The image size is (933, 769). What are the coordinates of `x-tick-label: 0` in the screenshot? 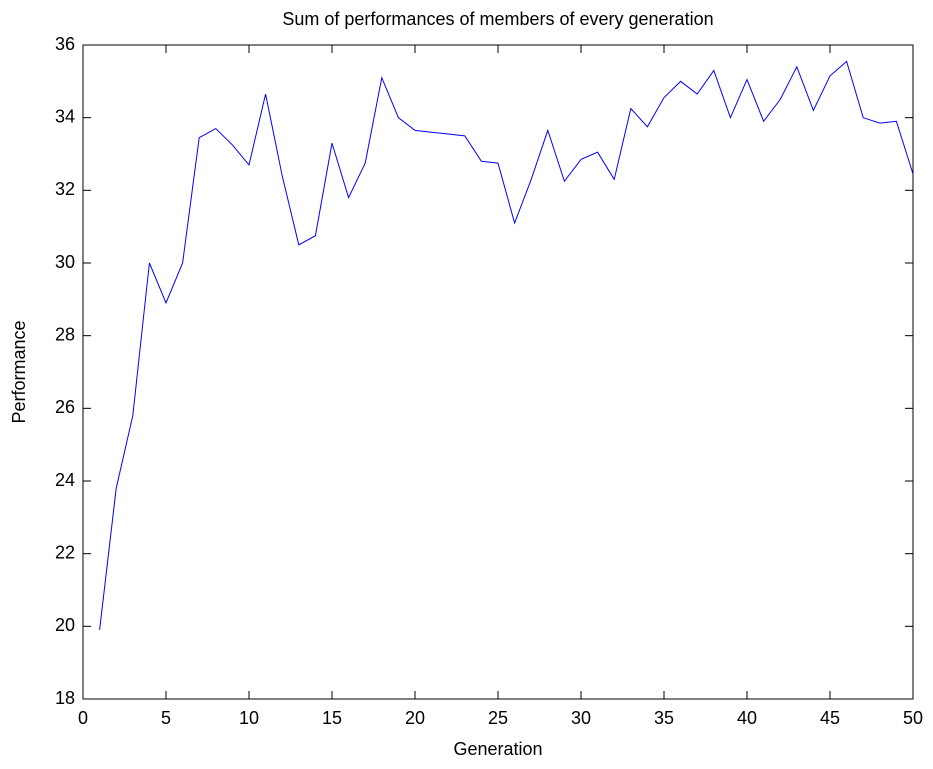 It's located at (83, 718).